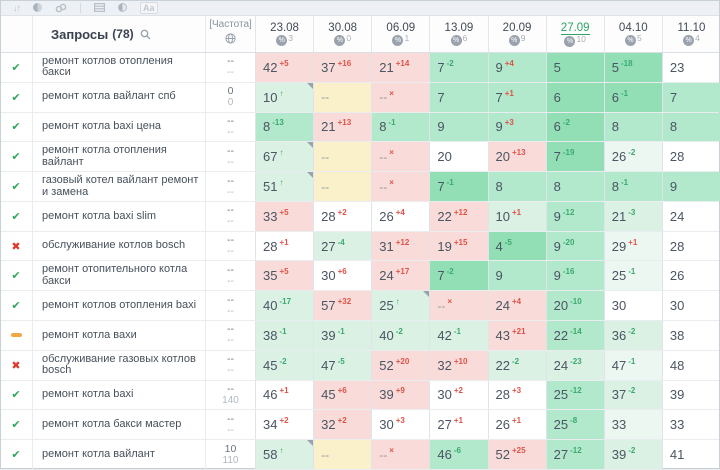 This screenshot has width=720, height=470. I want to click on date-label: 04.10, so click(633, 28).